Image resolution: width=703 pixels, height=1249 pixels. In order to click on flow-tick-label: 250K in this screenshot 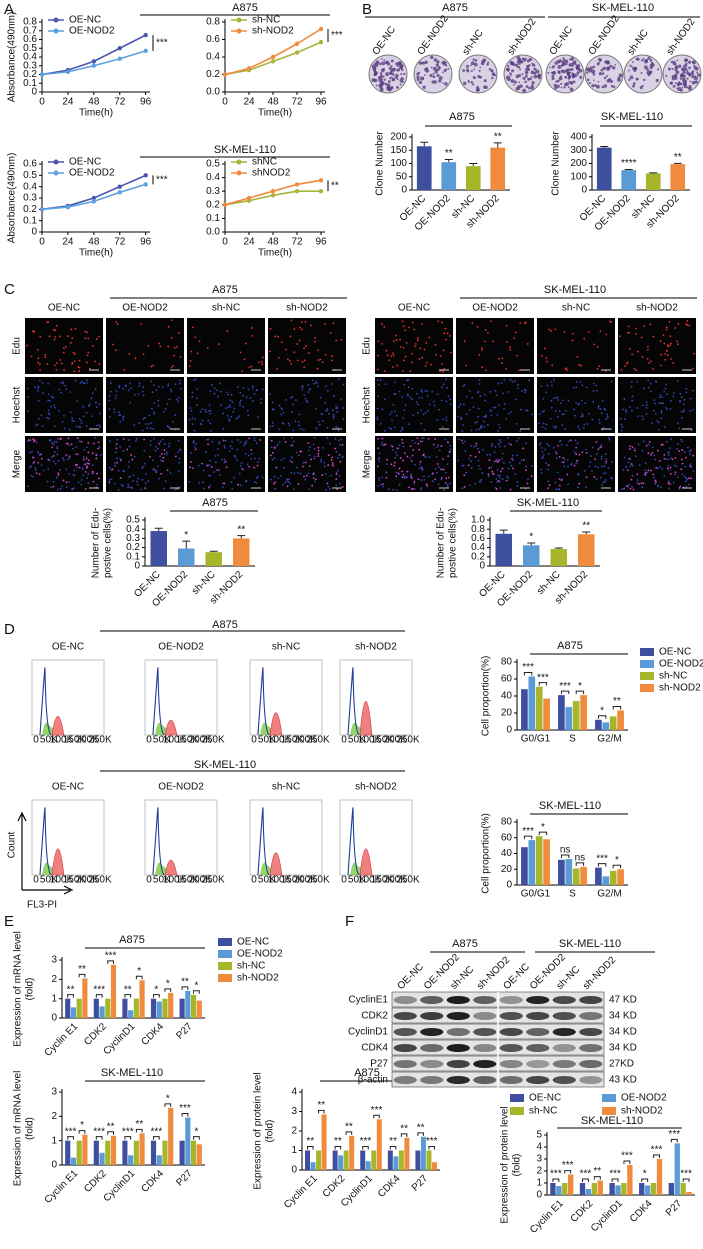, I will do `click(100, 880)`.